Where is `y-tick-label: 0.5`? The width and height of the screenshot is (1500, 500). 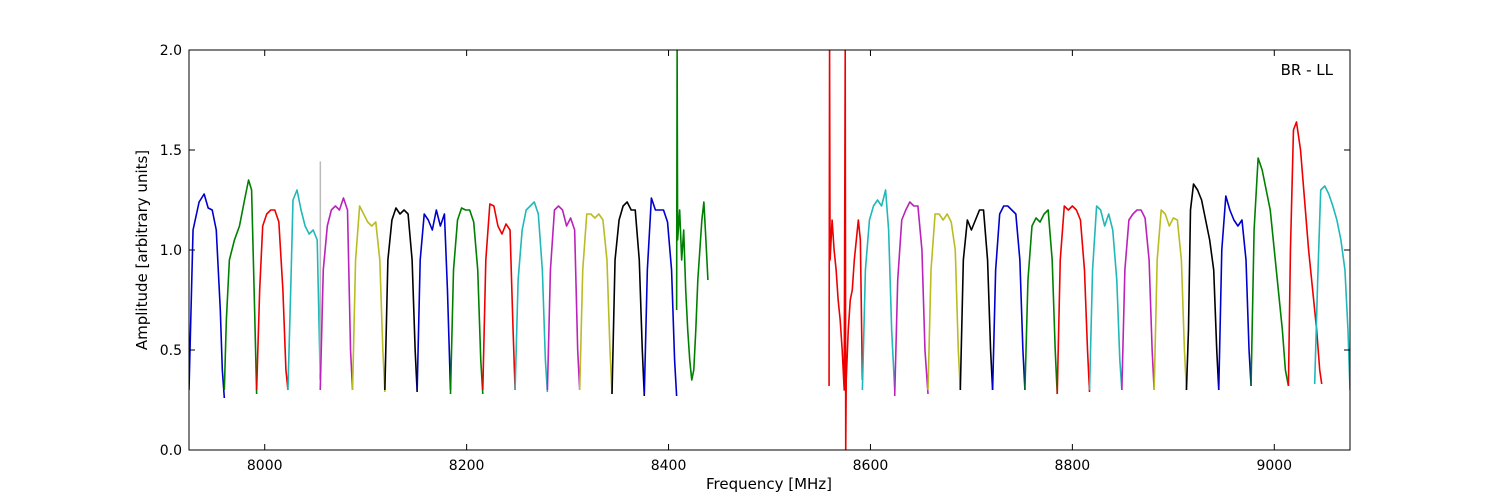 y-tick-label: 0.5 is located at coordinates (171, 351).